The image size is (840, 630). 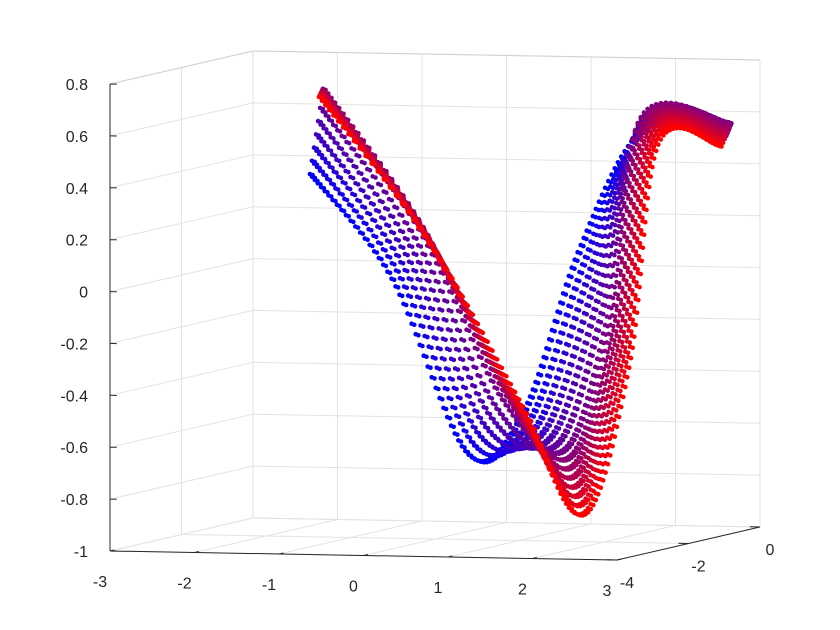 What do you see at coordinates (77, 241) in the screenshot?
I see `z-tick-label: 0.2` at bounding box center [77, 241].